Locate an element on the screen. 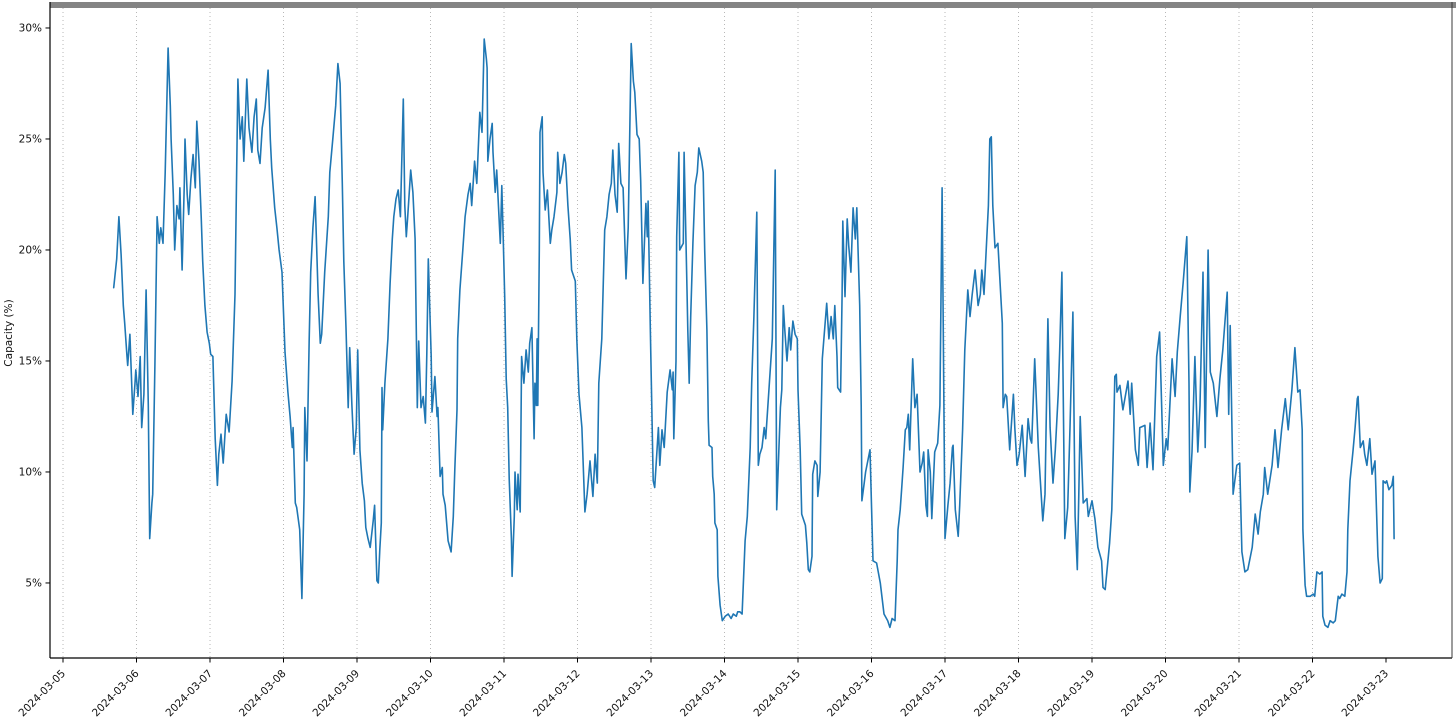  x-tick-label: 2024-03-19 is located at coordinates (1071, 694).